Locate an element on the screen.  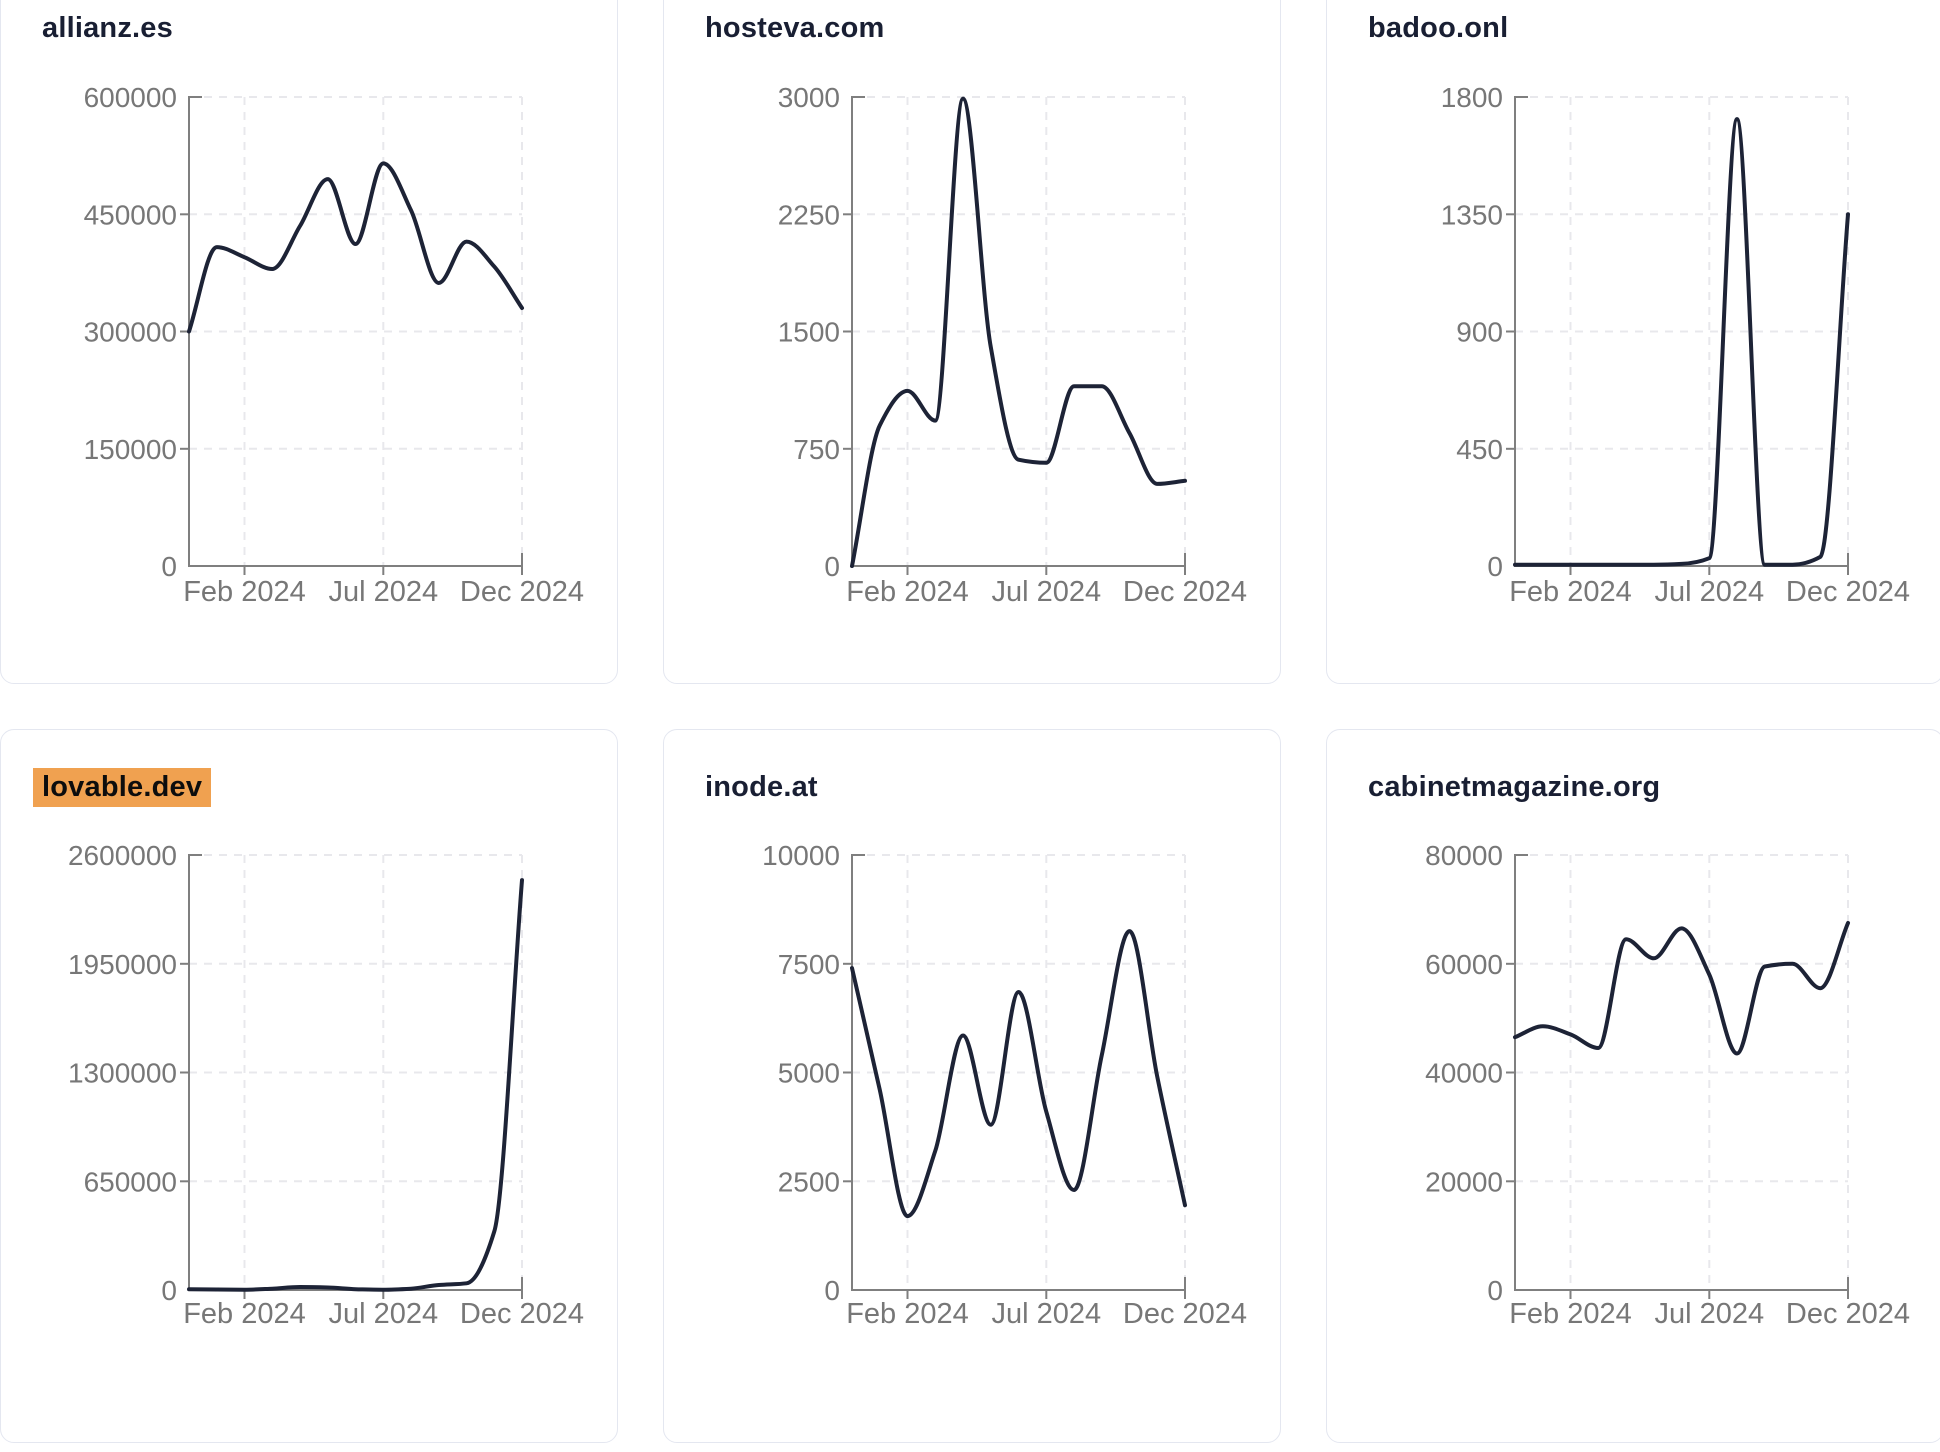
svg-text: 2600000 is located at coordinates (122, 855).